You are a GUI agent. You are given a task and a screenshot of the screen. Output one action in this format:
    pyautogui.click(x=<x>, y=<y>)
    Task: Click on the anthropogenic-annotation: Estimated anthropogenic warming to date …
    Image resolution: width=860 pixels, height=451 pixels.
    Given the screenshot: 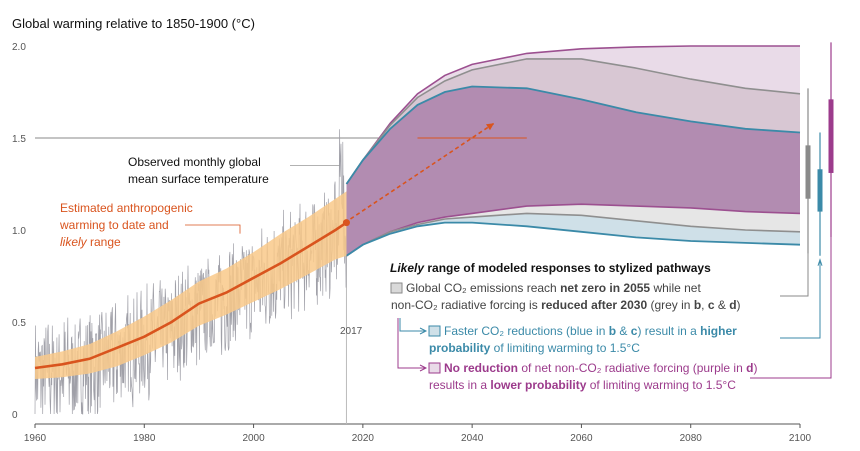 What is the action you would take?
    pyautogui.click(x=126, y=225)
    